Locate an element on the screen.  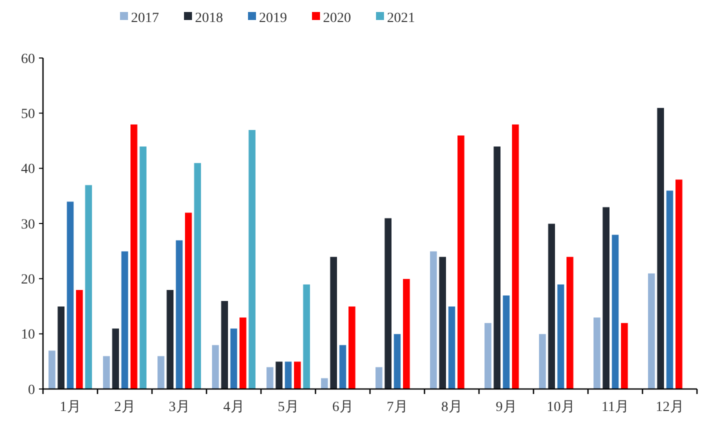
x-tick-label: 10月 is located at coordinates (560, 407).